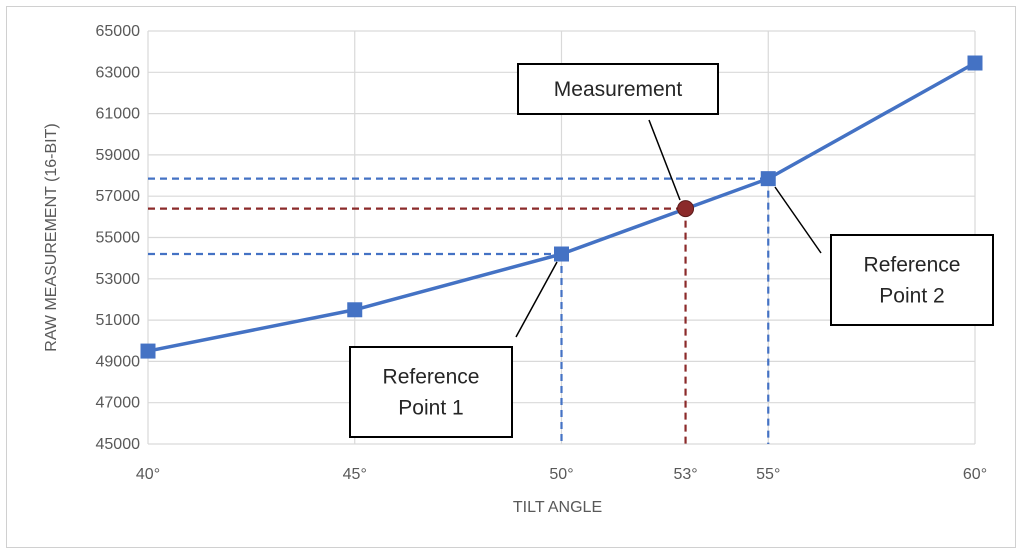  Describe the element at coordinates (355, 474) in the screenshot. I see `x-tick-label: 45°` at that location.